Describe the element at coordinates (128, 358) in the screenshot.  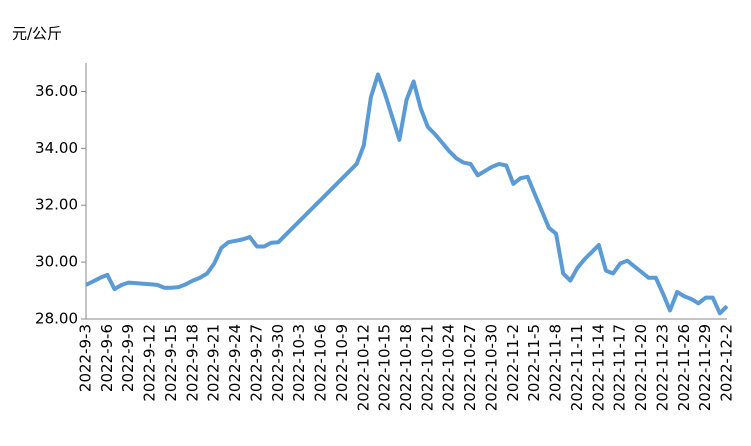
I see `x-tick-label: 2022-9-9` at that location.